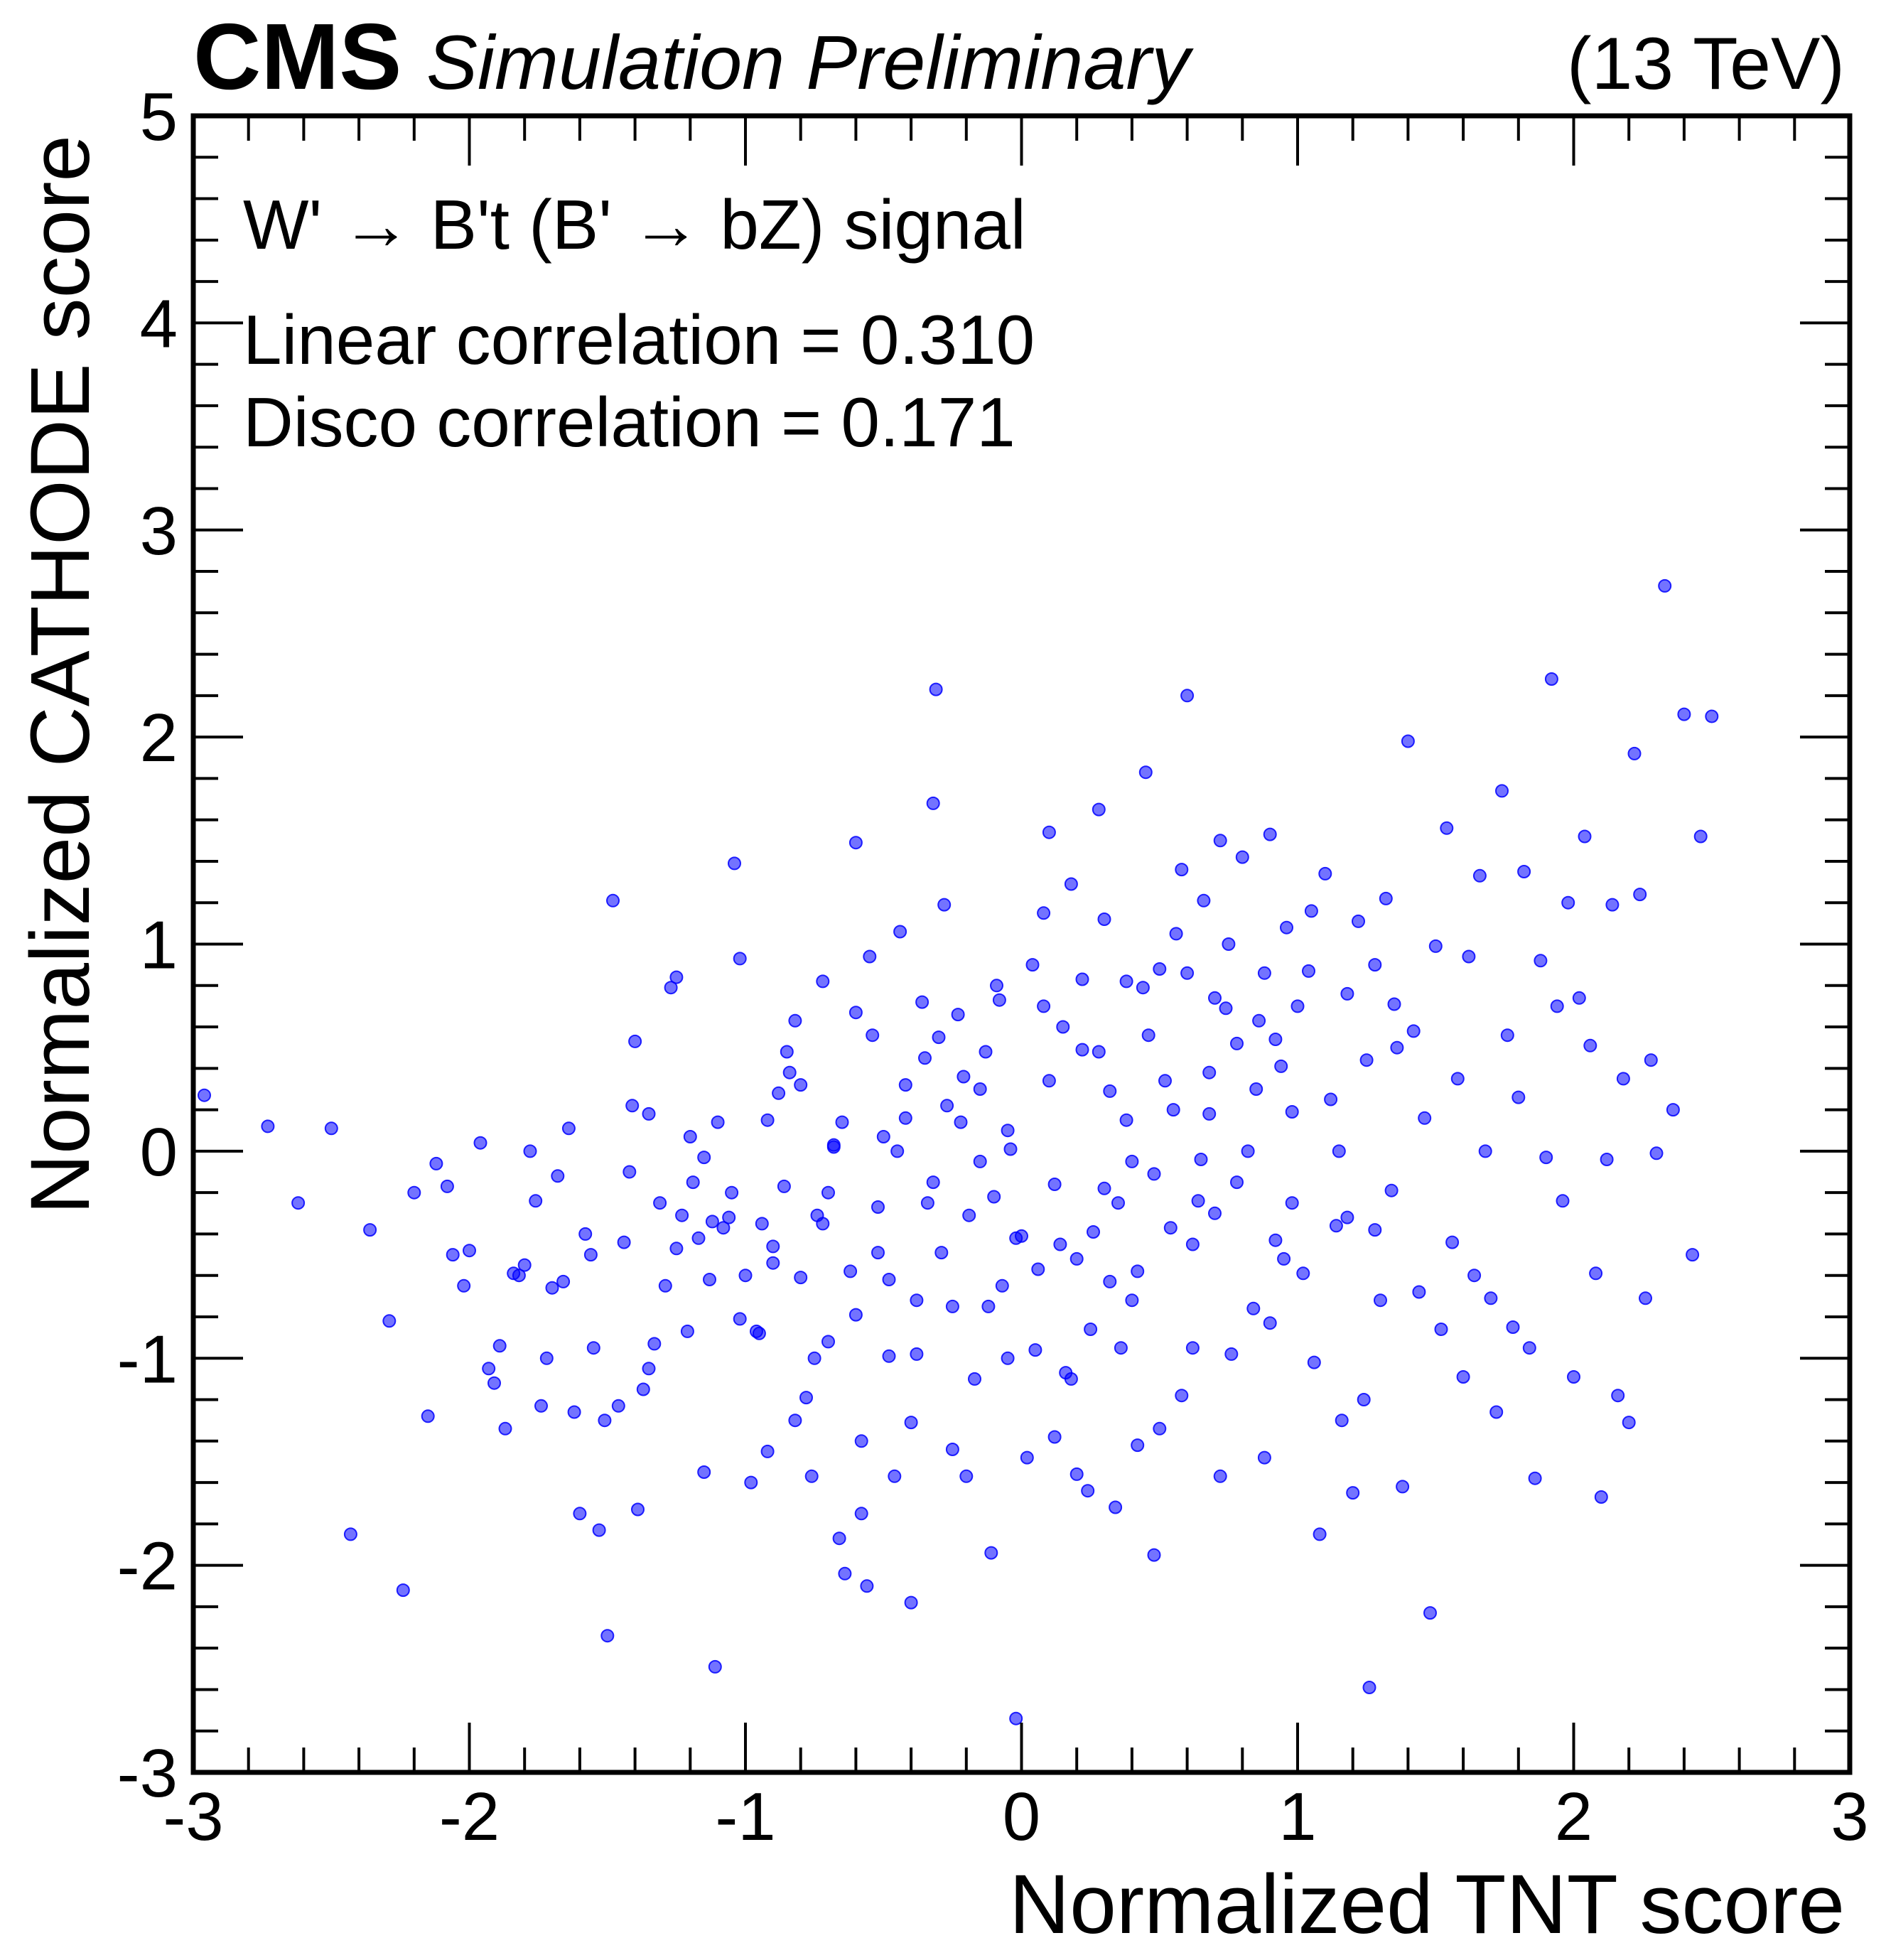  I want to click on x-tick-label: 3, so click(1850, 1817).